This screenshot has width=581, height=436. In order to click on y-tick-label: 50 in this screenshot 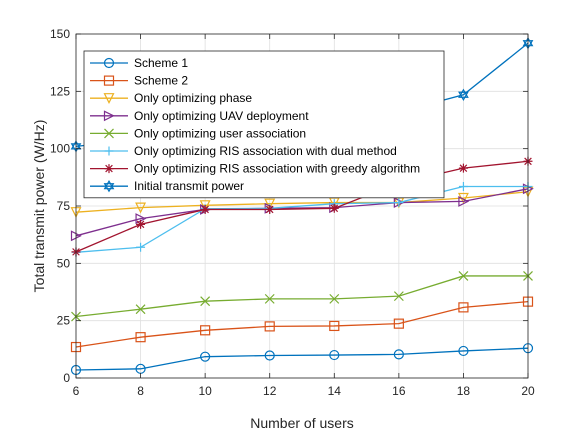, I will do `click(64, 263)`.